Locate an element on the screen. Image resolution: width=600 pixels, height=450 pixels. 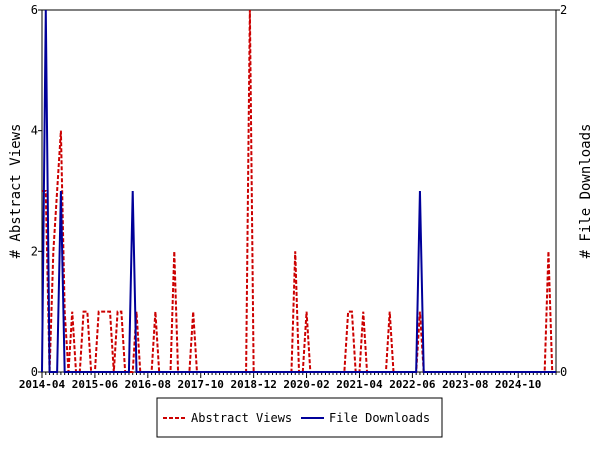
x-tick-label: 2022-06 is located at coordinates (412, 384).